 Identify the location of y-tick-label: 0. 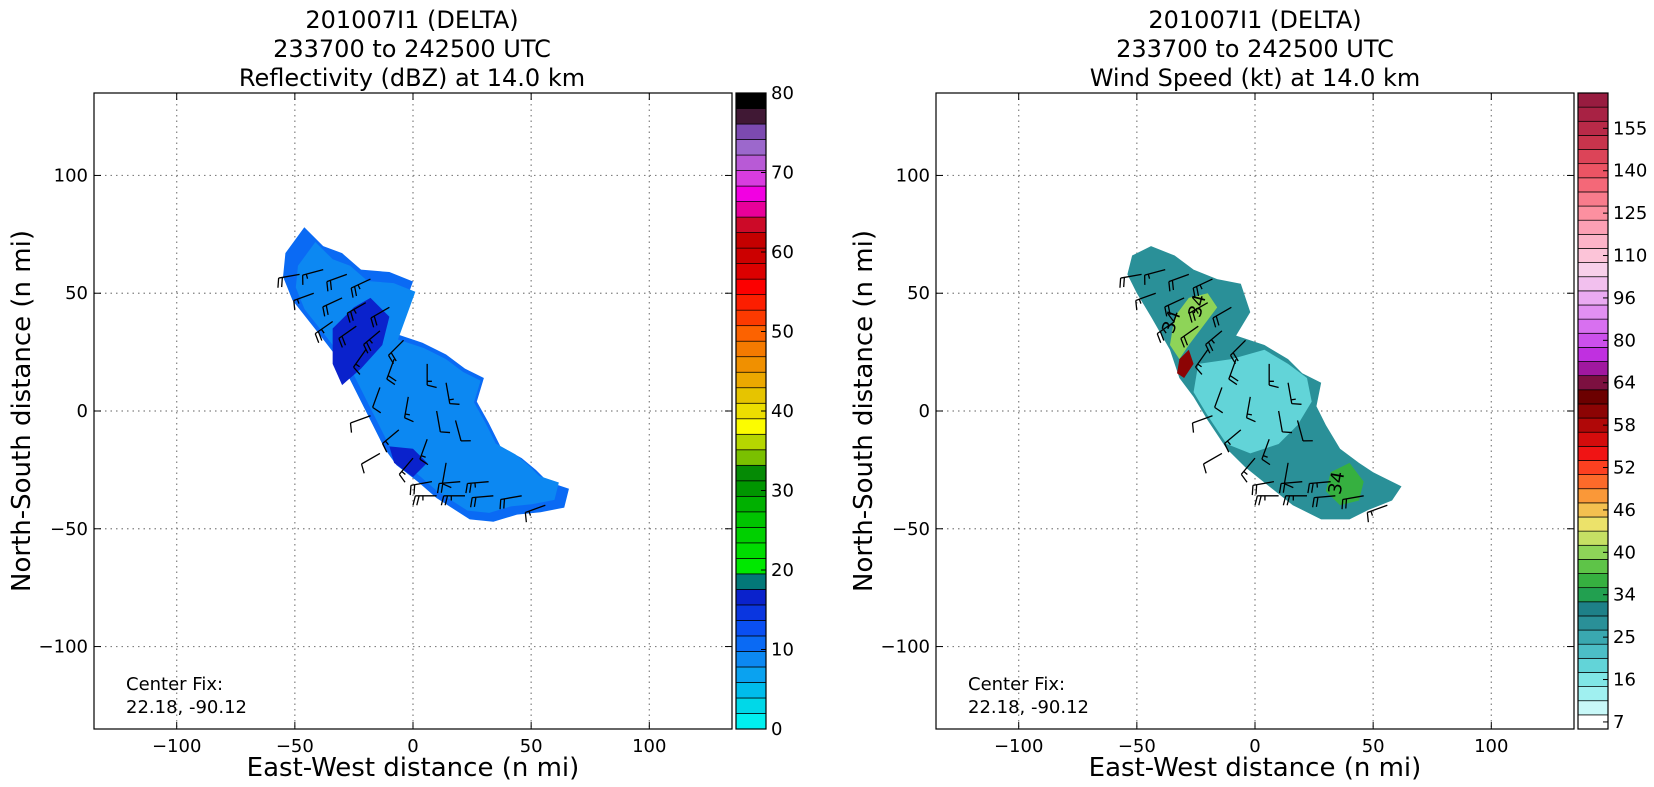
(924, 411).